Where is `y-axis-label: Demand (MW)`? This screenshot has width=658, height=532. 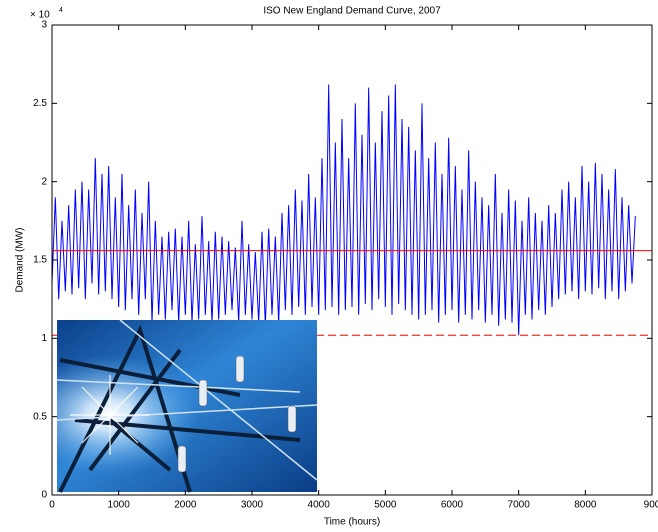 y-axis-label: Demand (MW) is located at coordinates (20, 259).